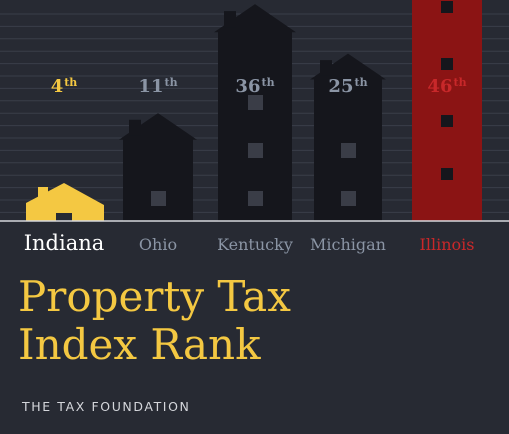 The height and width of the screenshot is (434, 509). What do you see at coordinates (347, 86) in the screenshot?
I see `rank-label-michigan: 25th` at bounding box center [347, 86].